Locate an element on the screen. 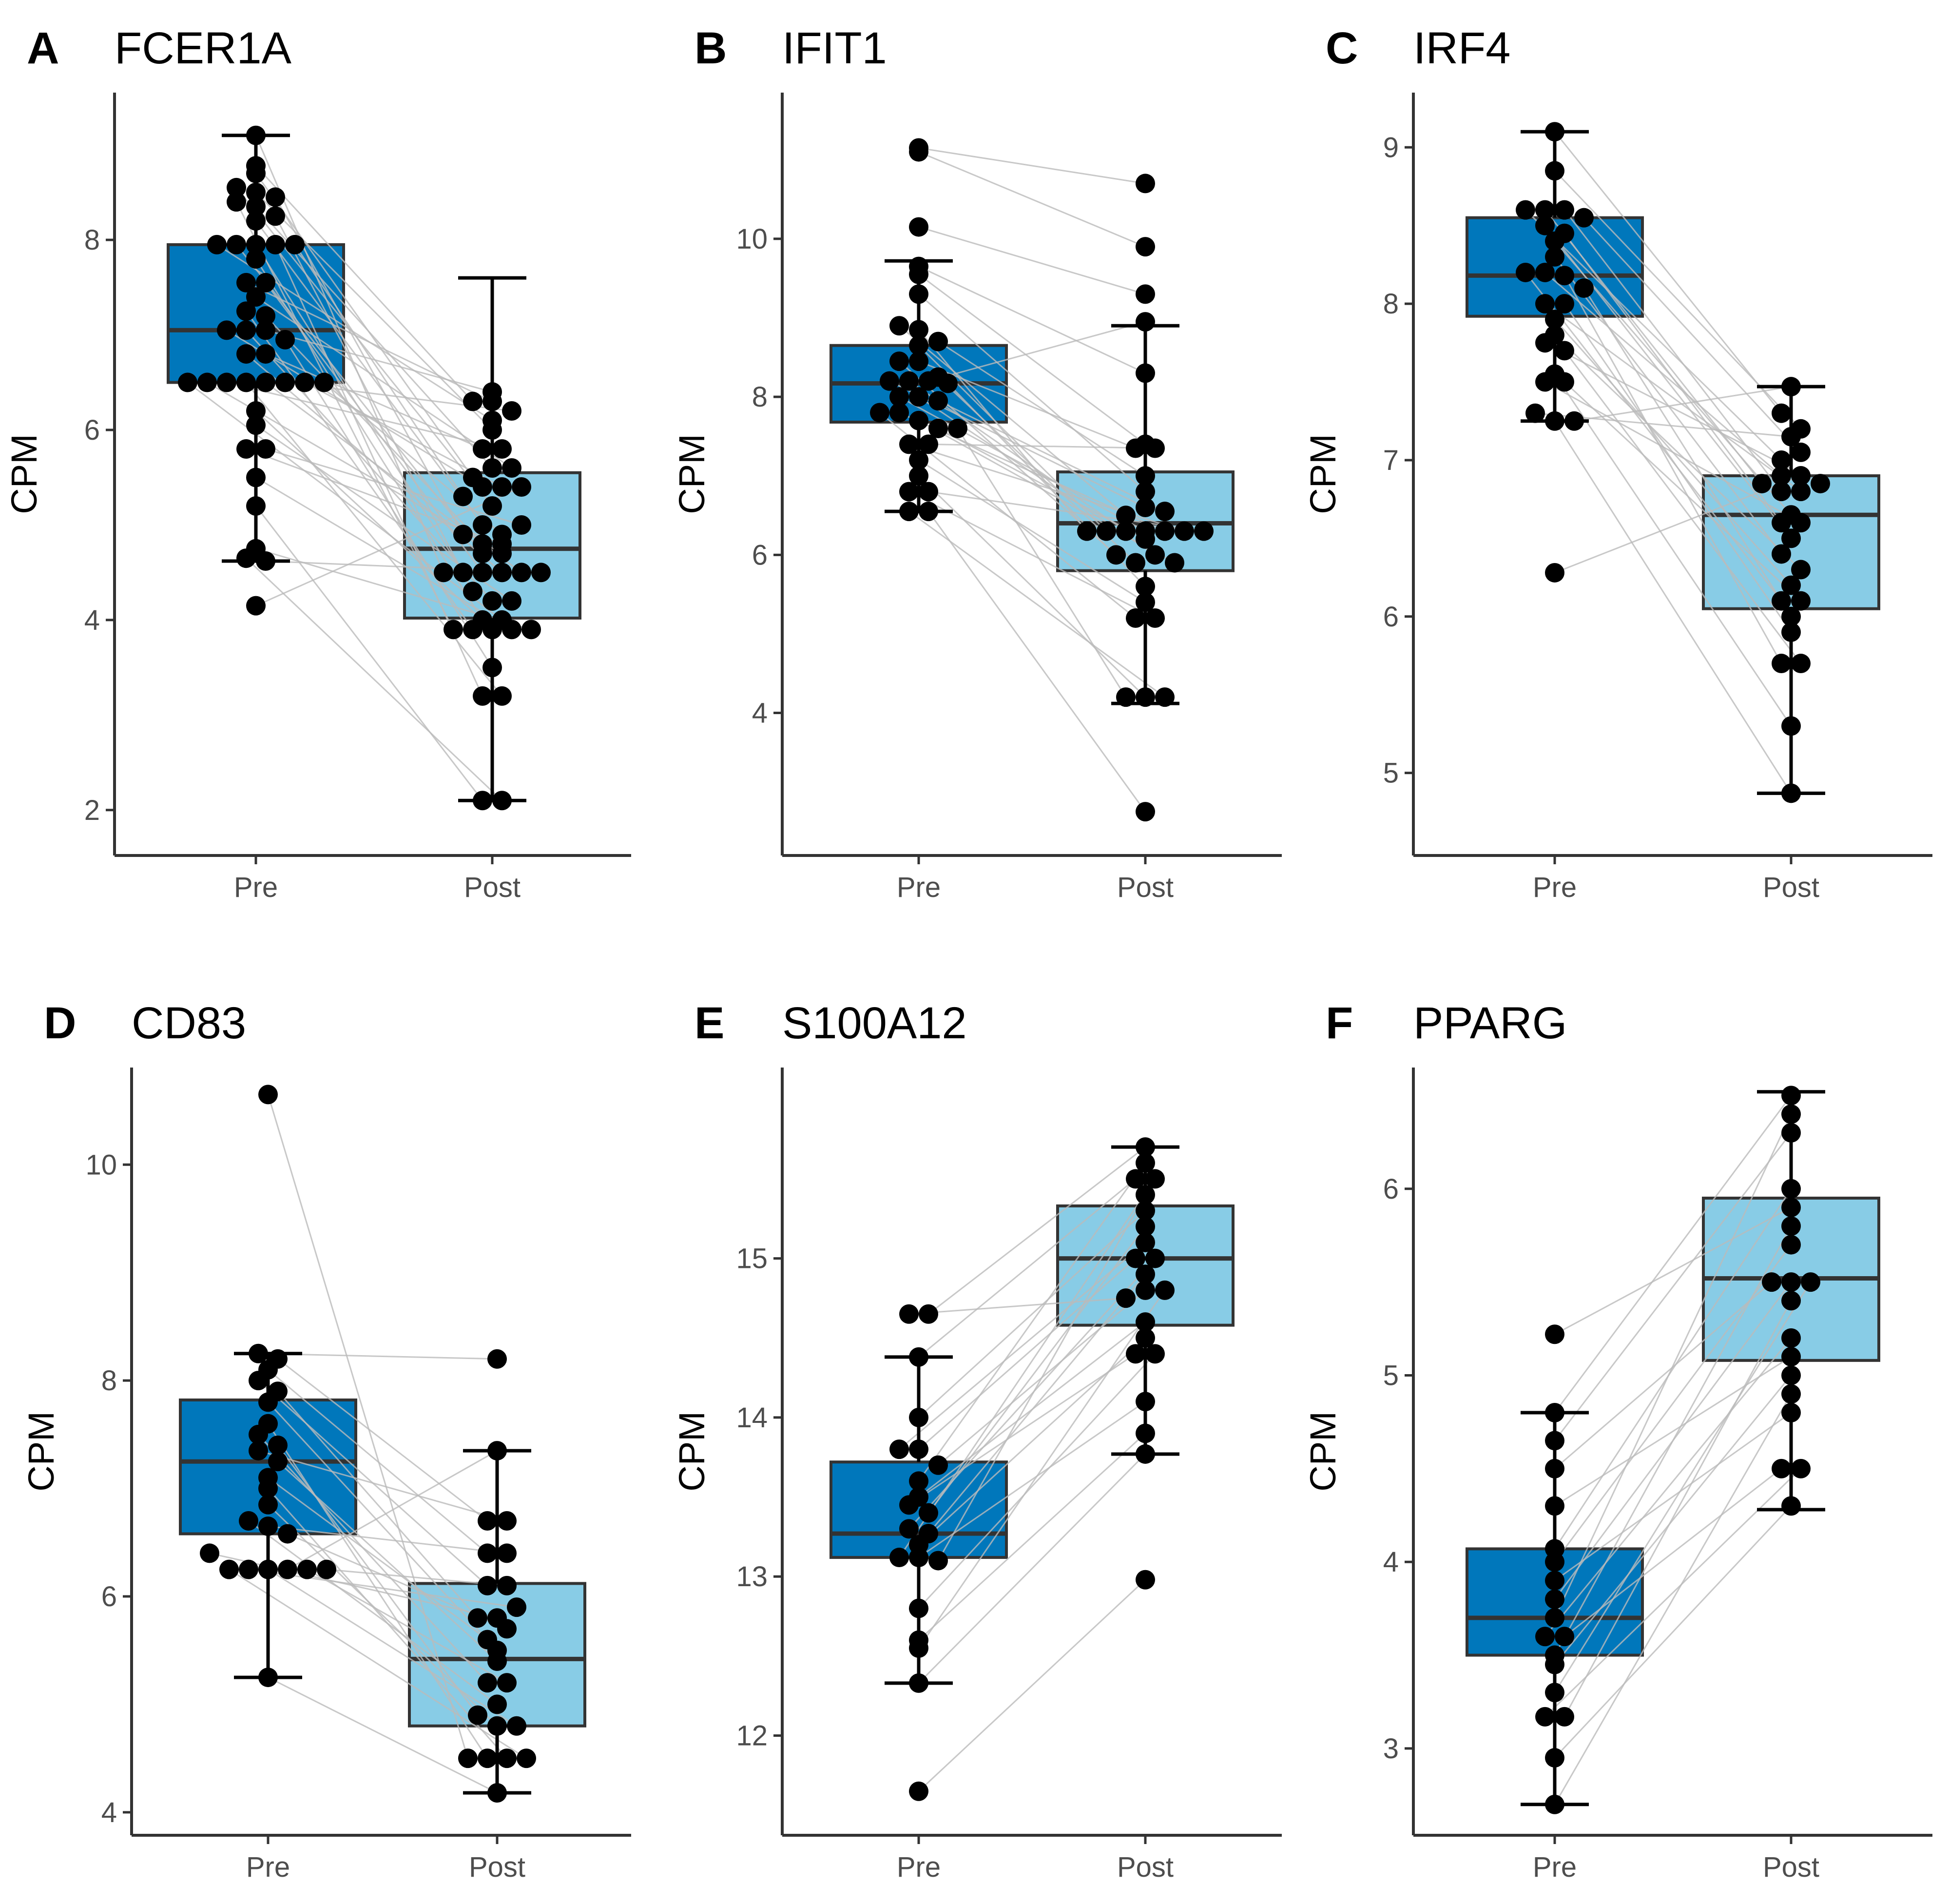 This screenshot has width=1949, height=1904. y-tick-label: 9 is located at coordinates (1391, 147).